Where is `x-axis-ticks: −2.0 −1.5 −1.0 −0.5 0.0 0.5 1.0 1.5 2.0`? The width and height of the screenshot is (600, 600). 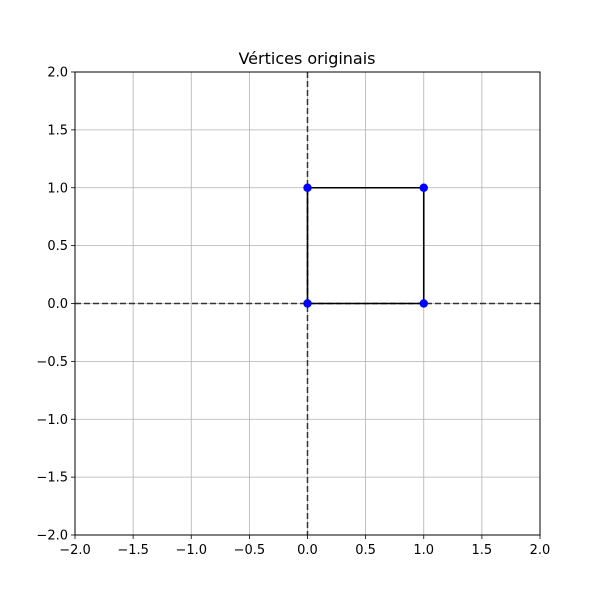 x-axis-ticks: −2.0 −1.5 −1.0 −0.5 0.0 0.5 1.0 1.5 2.0 is located at coordinates (304, 546).